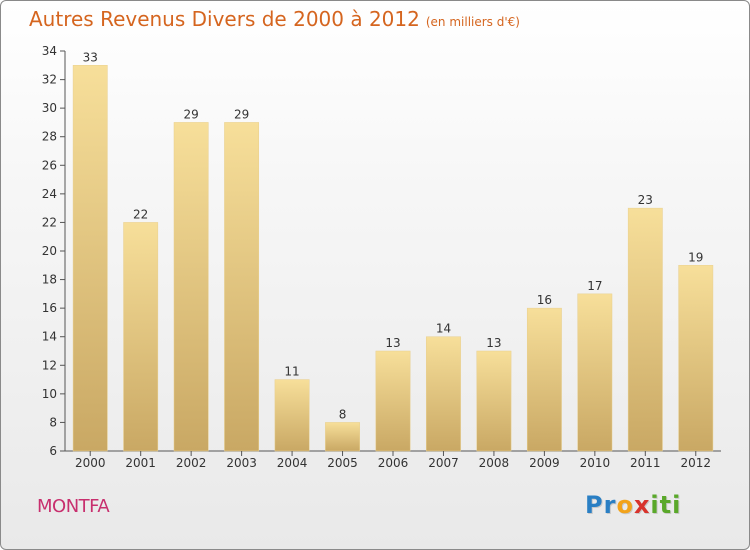 The image size is (750, 550). I want to click on x-tick-label: 2011, so click(645, 463).